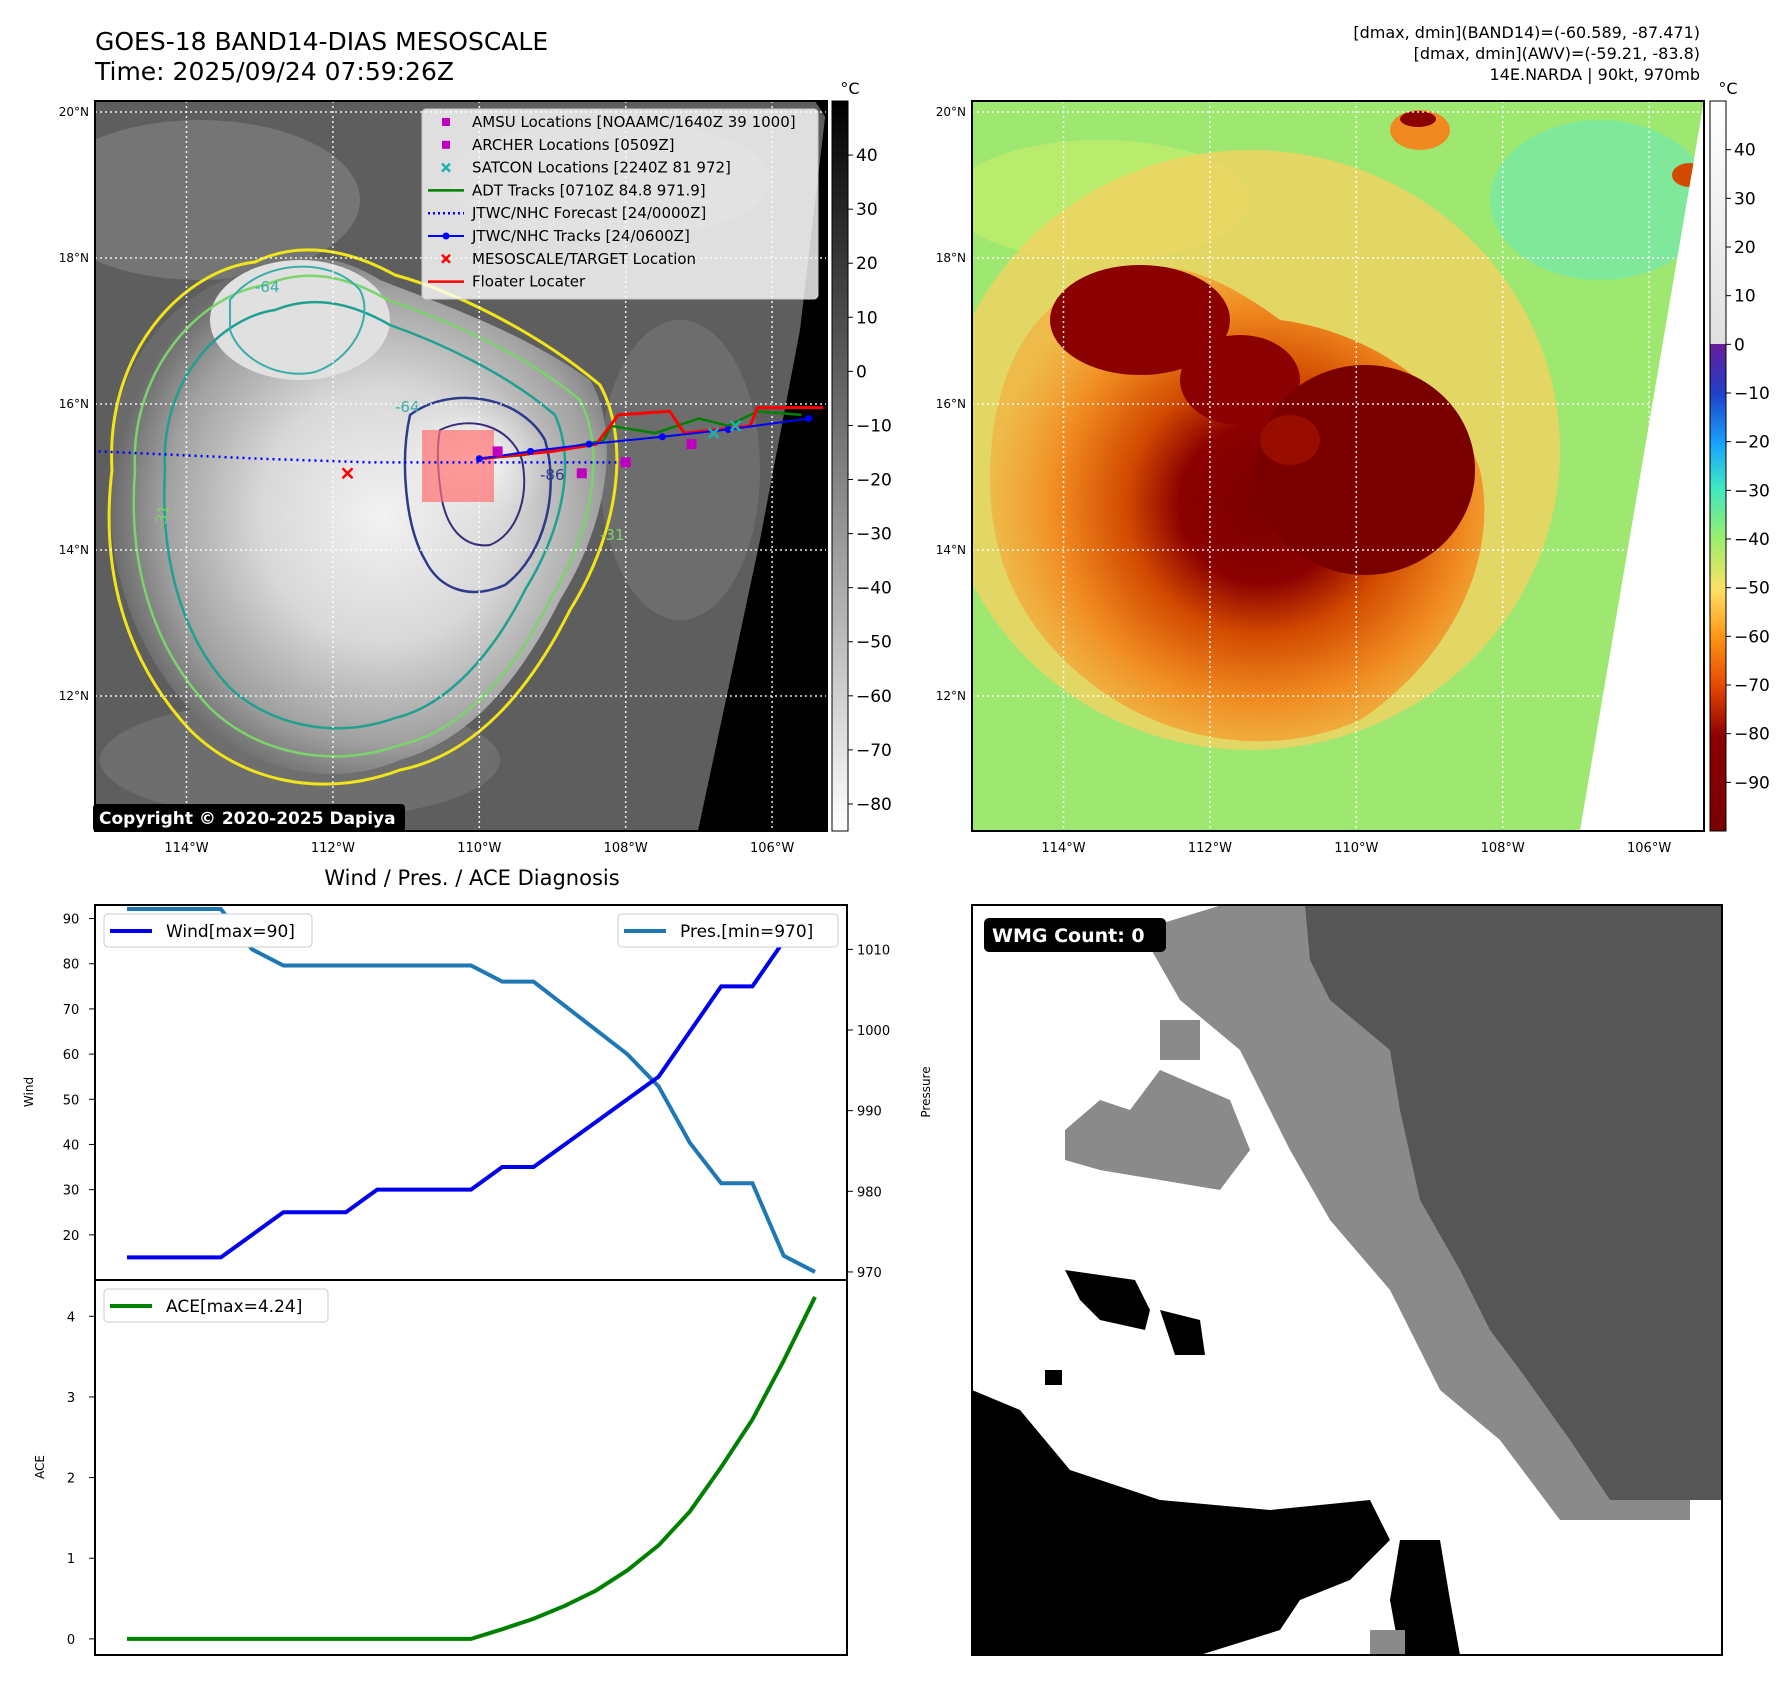 The width and height of the screenshot is (1788, 1690). I want to click on ace-tick-label: 2, so click(71, 1479).